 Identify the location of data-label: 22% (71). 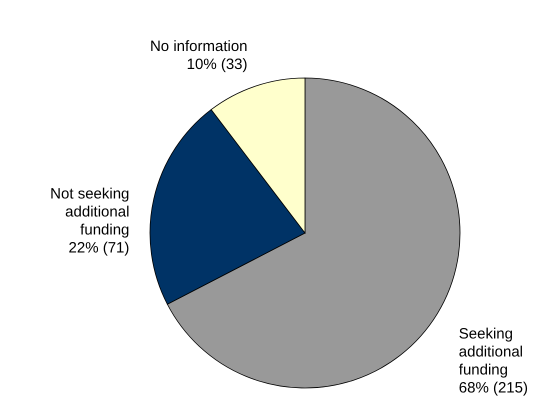
(99, 247).